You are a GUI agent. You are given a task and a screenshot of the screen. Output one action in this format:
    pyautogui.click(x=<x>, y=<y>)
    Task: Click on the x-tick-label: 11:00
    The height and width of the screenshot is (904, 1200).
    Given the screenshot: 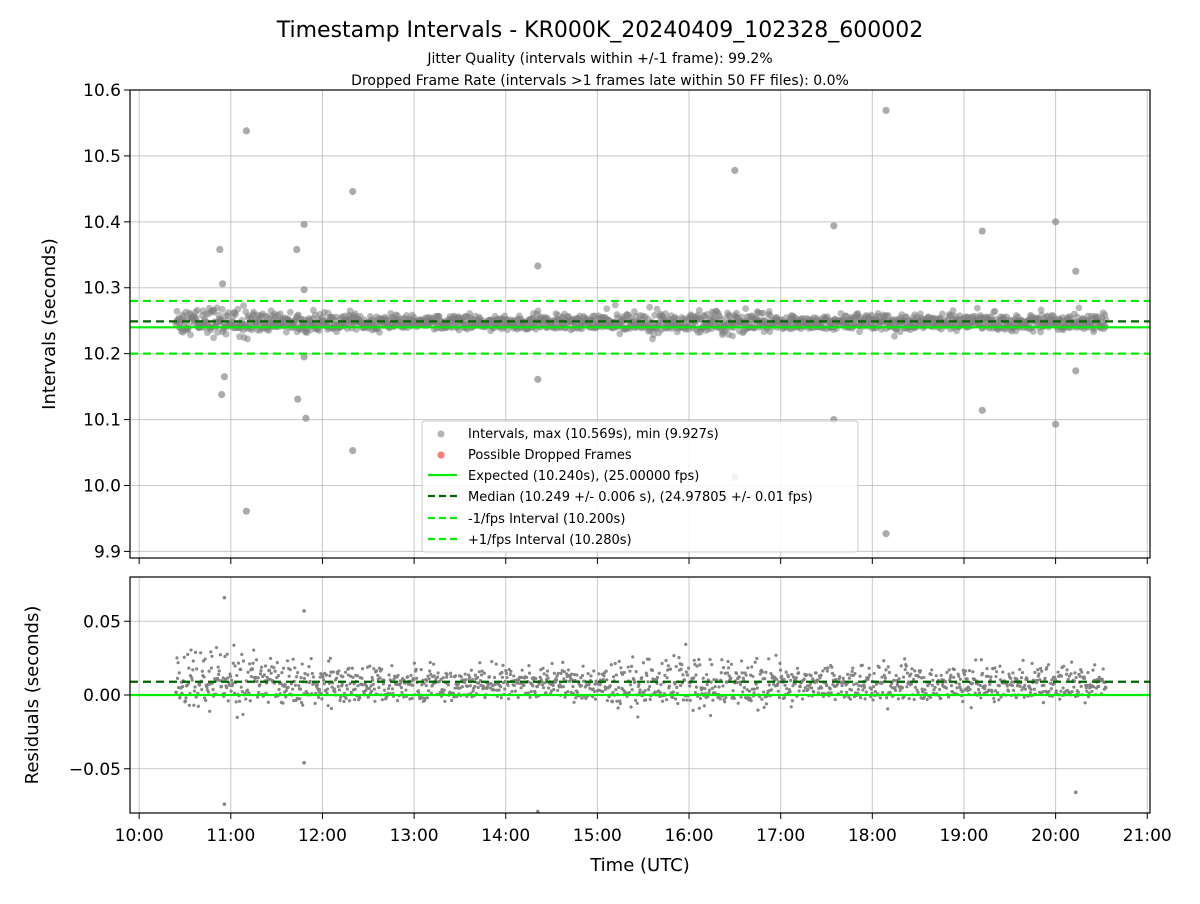 What is the action you would take?
    pyautogui.click(x=230, y=836)
    